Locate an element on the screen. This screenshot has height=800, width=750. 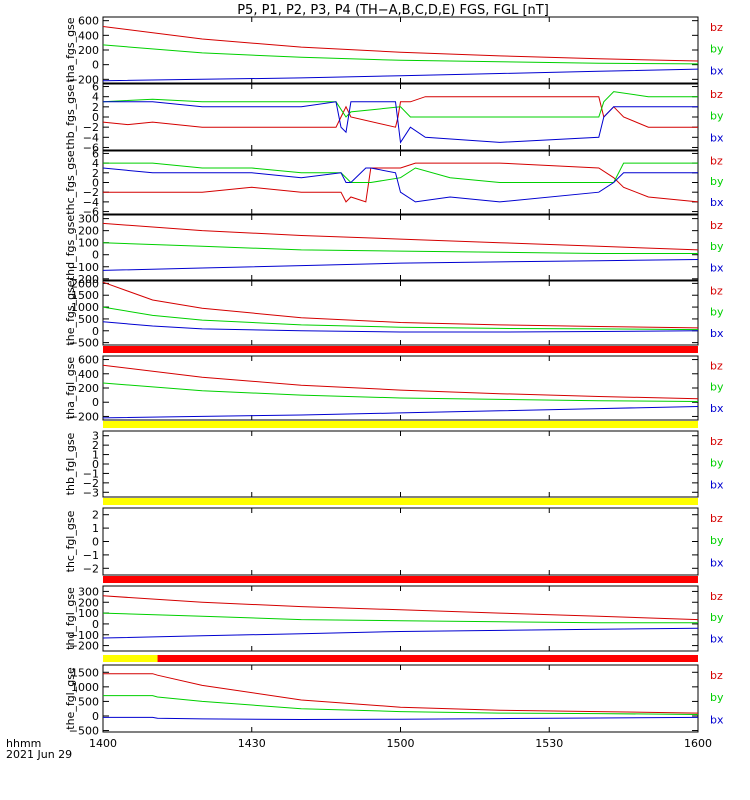
y-tick-label: 100 is located at coordinates (88, 243).